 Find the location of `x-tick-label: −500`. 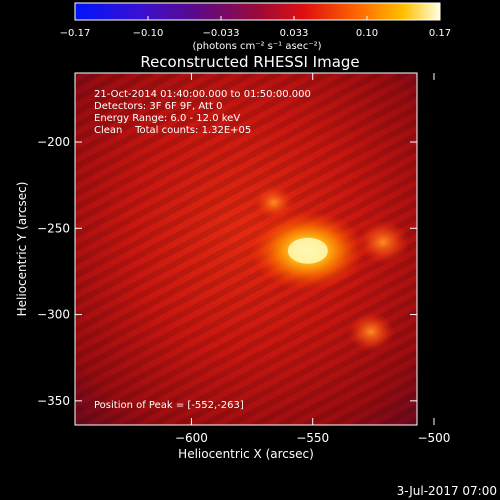

x-tick-label: −500 is located at coordinates (433, 438).